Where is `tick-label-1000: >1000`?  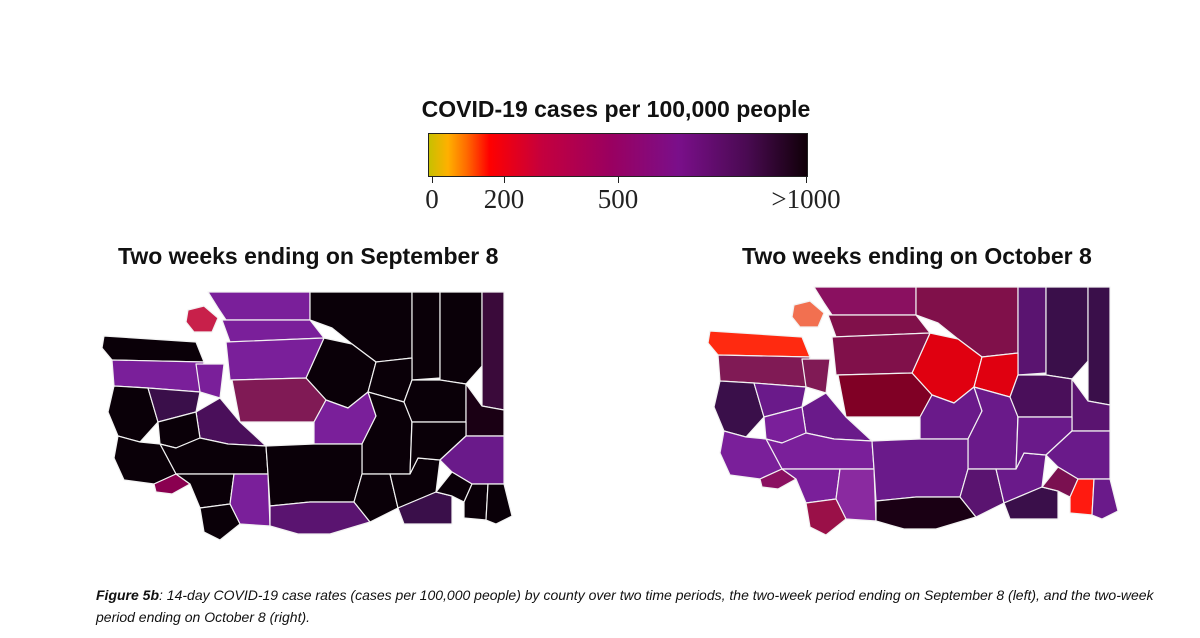
tick-label-1000: >1000 is located at coordinates (806, 199).